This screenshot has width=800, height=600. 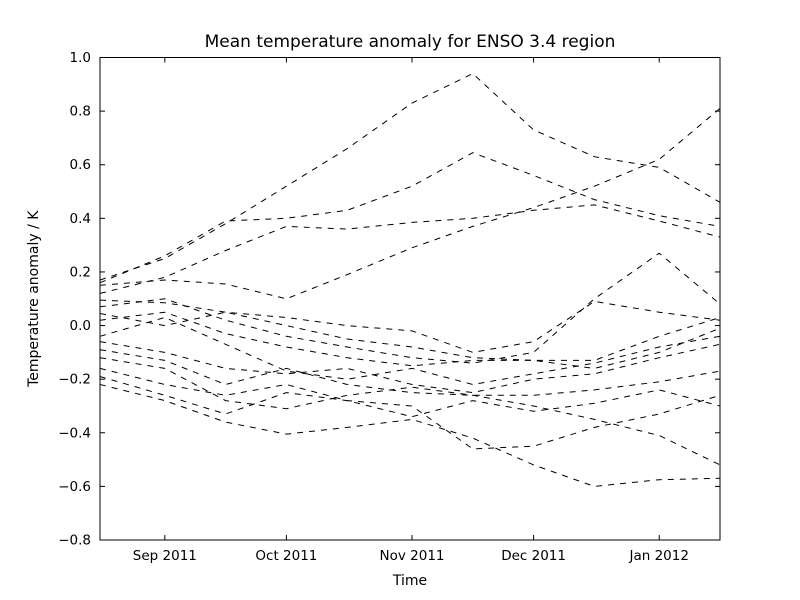 I want to click on y-tick-label: −0.4, so click(x=74, y=433).